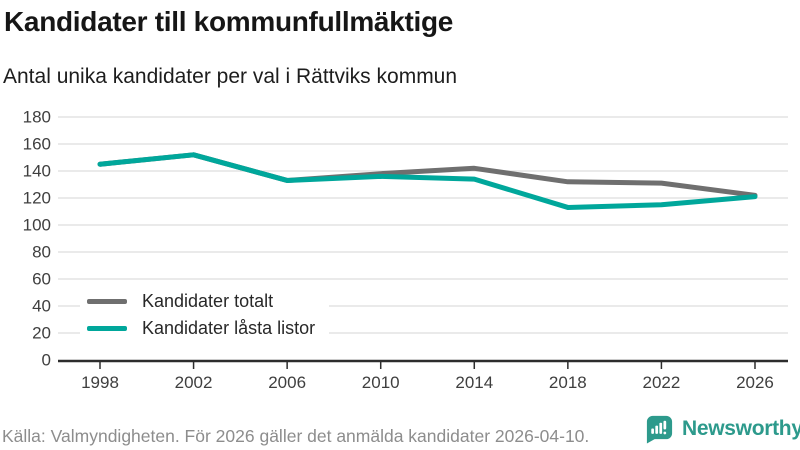 The height and width of the screenshot is (450, 800). What do you see at coordinates (100, 382) in the screenshot?
I see `svg-text: 1998` at bounding box center [100, 382].